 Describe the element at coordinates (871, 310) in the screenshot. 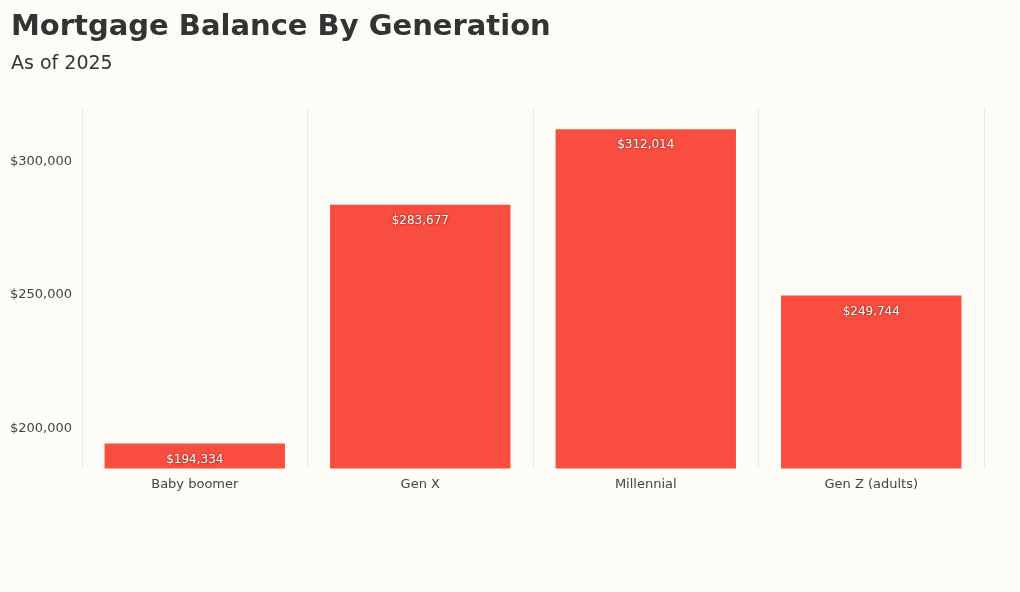

I see `data-label: $249,744` at that location.